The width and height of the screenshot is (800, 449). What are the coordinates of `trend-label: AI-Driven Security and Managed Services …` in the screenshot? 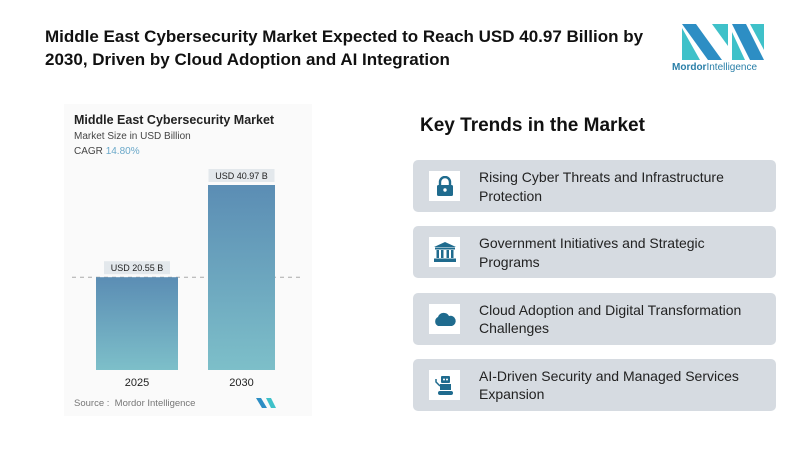 It's located at (609, 385).